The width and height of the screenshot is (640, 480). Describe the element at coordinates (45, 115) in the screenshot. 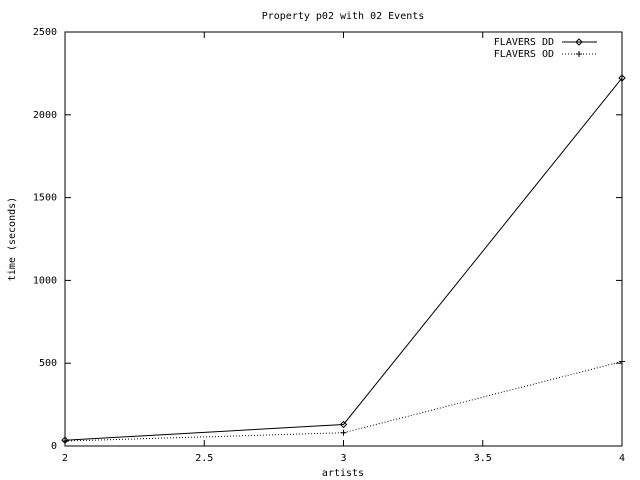

I see `y-tick-label: 2000` at that location.